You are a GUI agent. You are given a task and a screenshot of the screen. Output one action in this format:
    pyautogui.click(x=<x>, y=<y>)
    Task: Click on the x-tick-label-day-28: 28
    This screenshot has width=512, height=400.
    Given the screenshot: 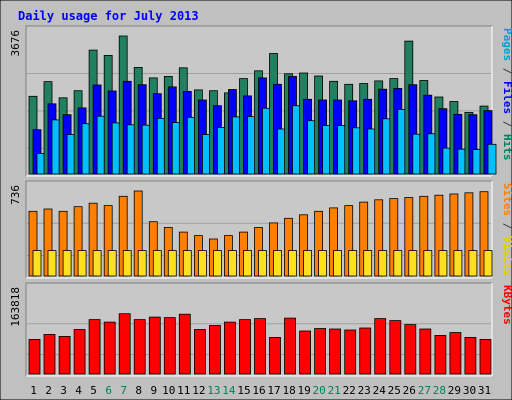 What is the action you would take?
    pyautogui.click(x=439, y=390)
    